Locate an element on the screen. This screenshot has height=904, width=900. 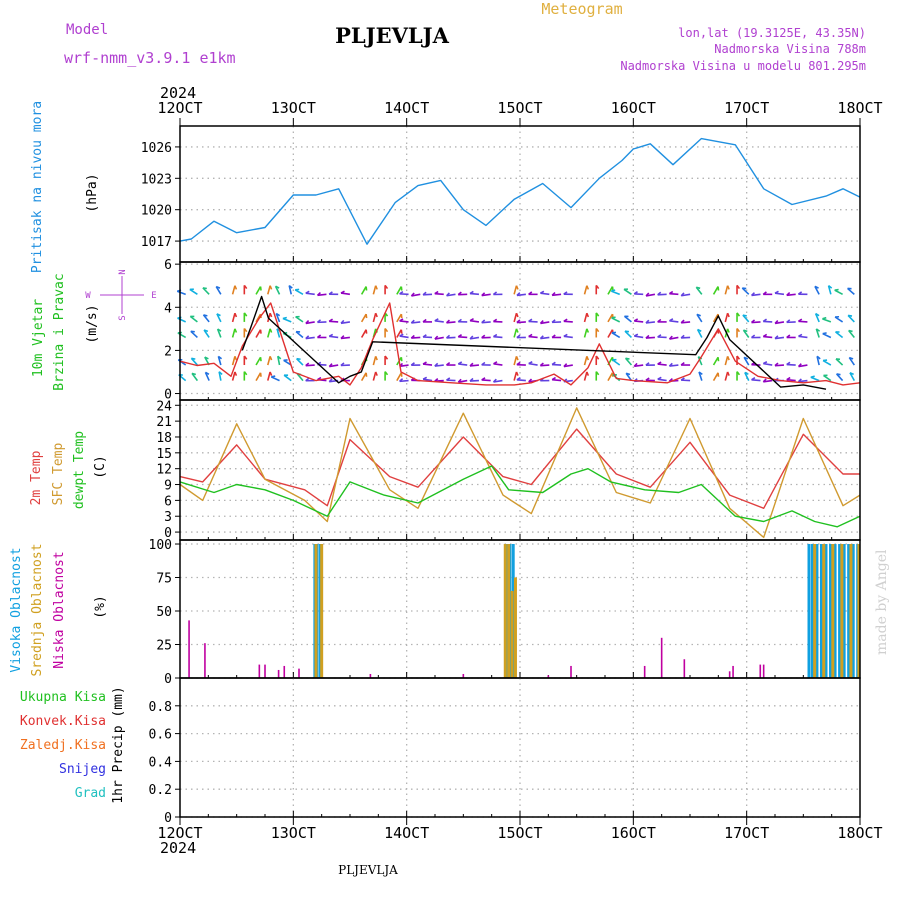
precip-ytick-label: 0.8 is located at coordinates (160, 707).